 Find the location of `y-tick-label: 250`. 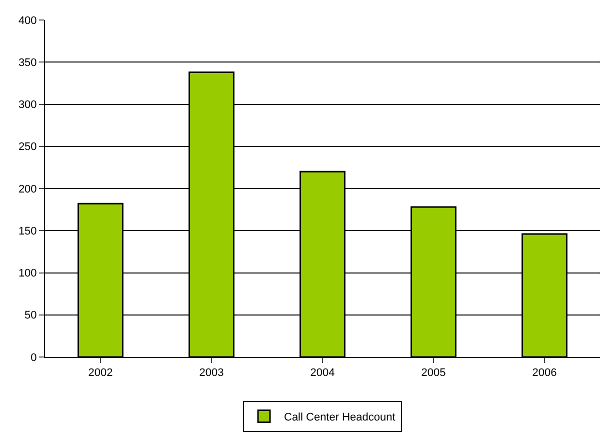

y-tick-label: 250 is located at coordinates (27, 147).